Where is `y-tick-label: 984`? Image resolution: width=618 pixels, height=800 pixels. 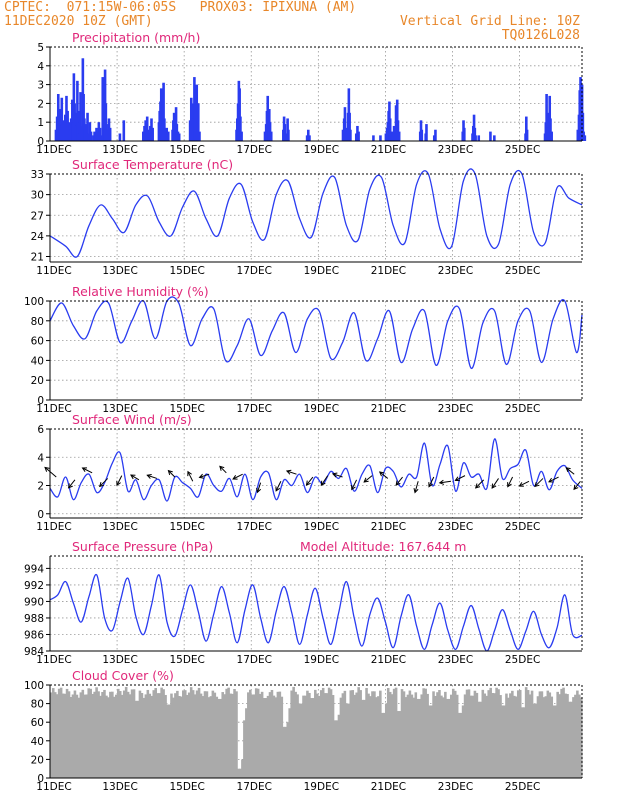 y-tick-label: 984 is located at coordinates (34, 652).